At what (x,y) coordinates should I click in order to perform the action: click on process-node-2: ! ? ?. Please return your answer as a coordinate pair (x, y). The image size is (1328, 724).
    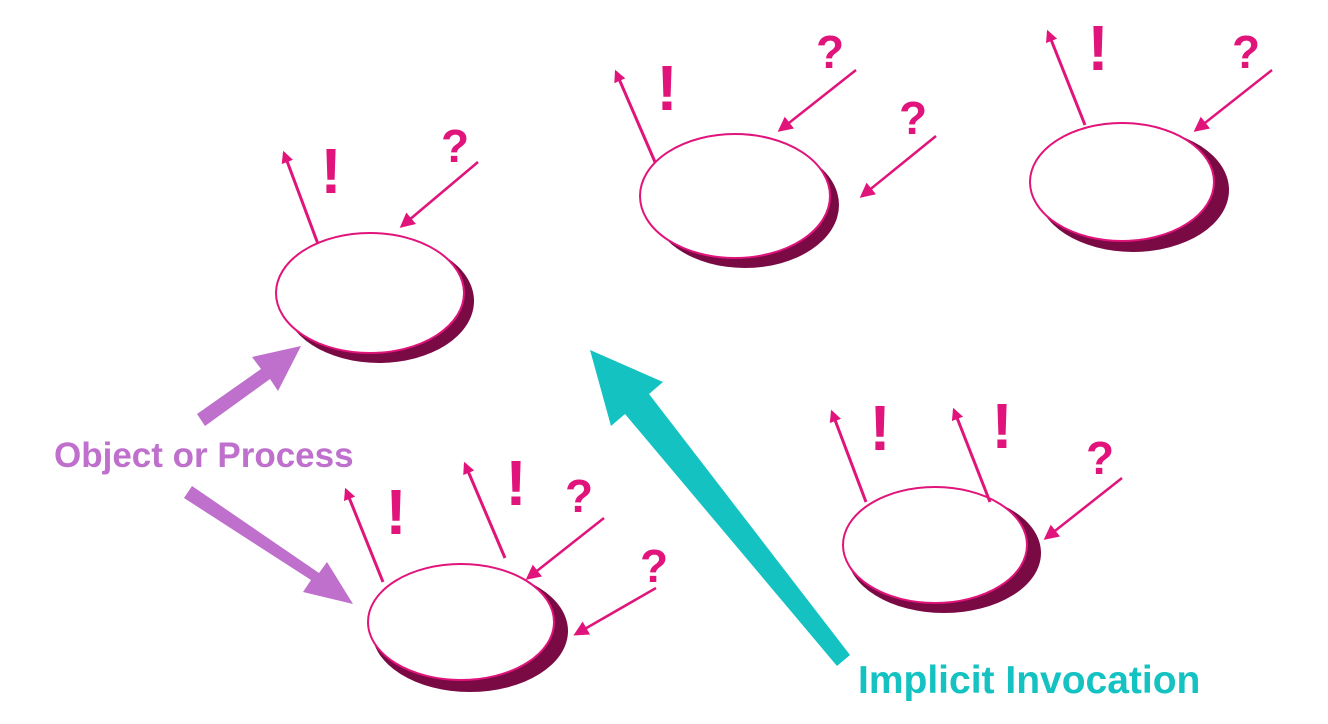
    Looking at the image, I should click on (775, 147).